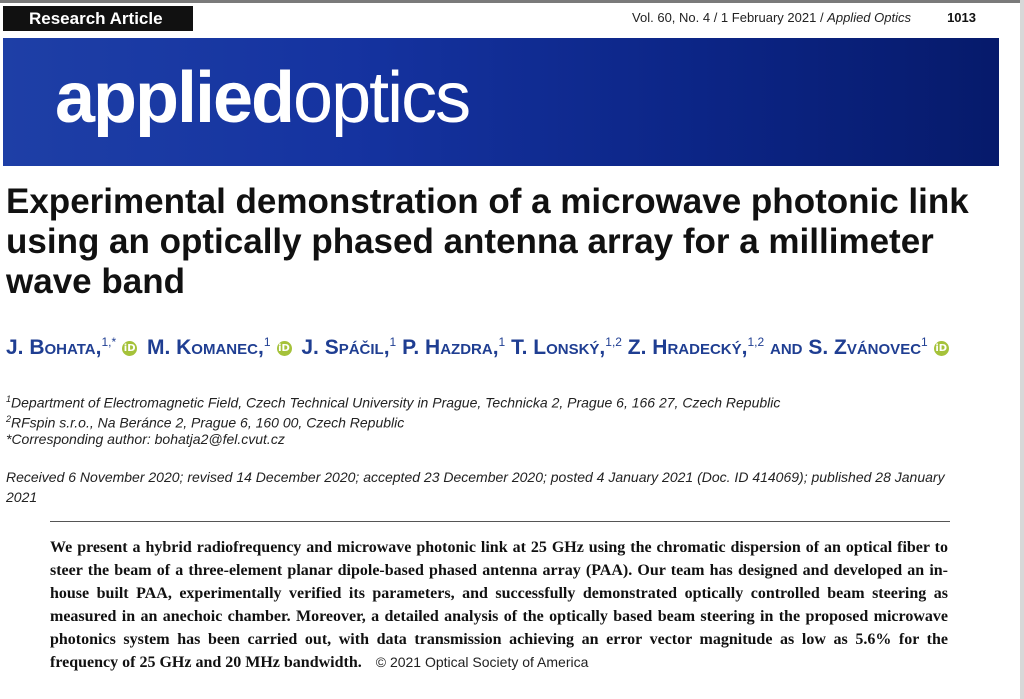 The width and height of the screenshot is (1024, 699). I want to click on author-name: S. Zvánovec, so click(865, 347).